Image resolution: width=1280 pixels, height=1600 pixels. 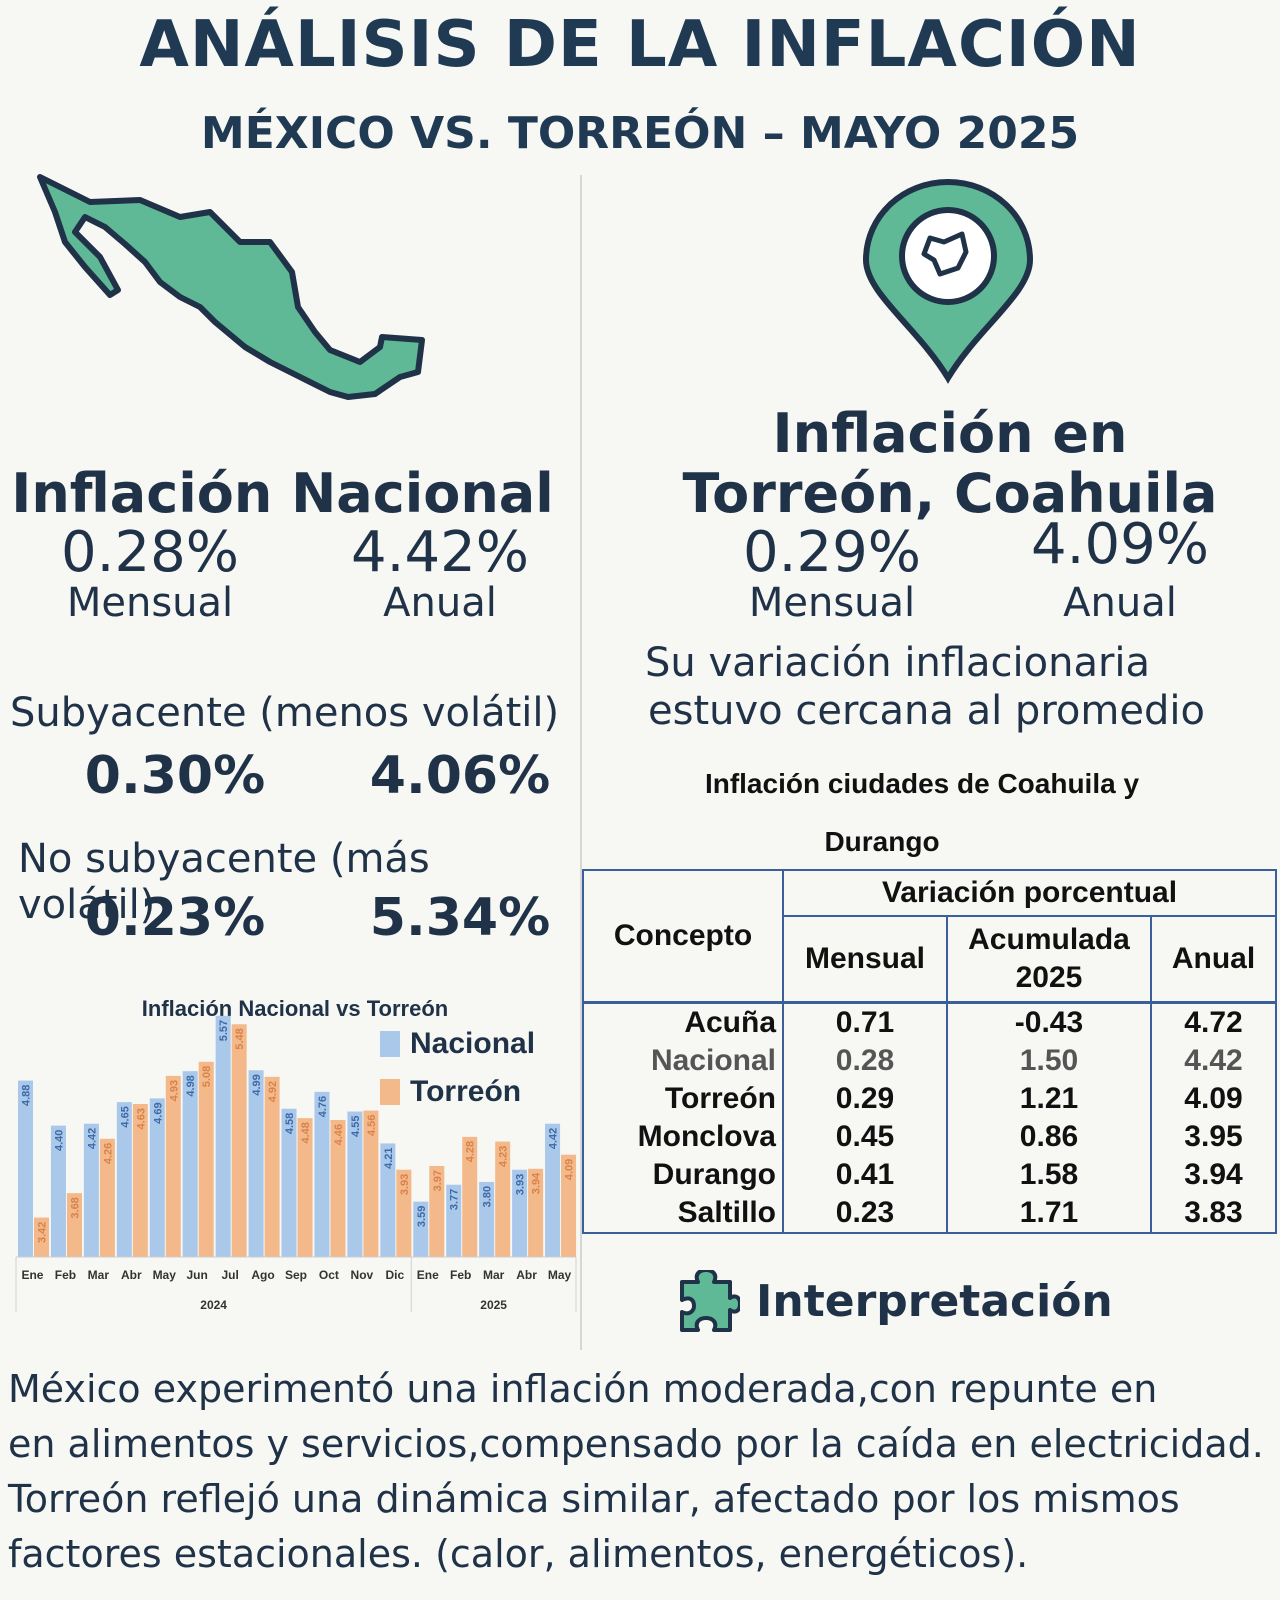 I want to click on x-tick-label: Jun, so click(x=197, y=1275).